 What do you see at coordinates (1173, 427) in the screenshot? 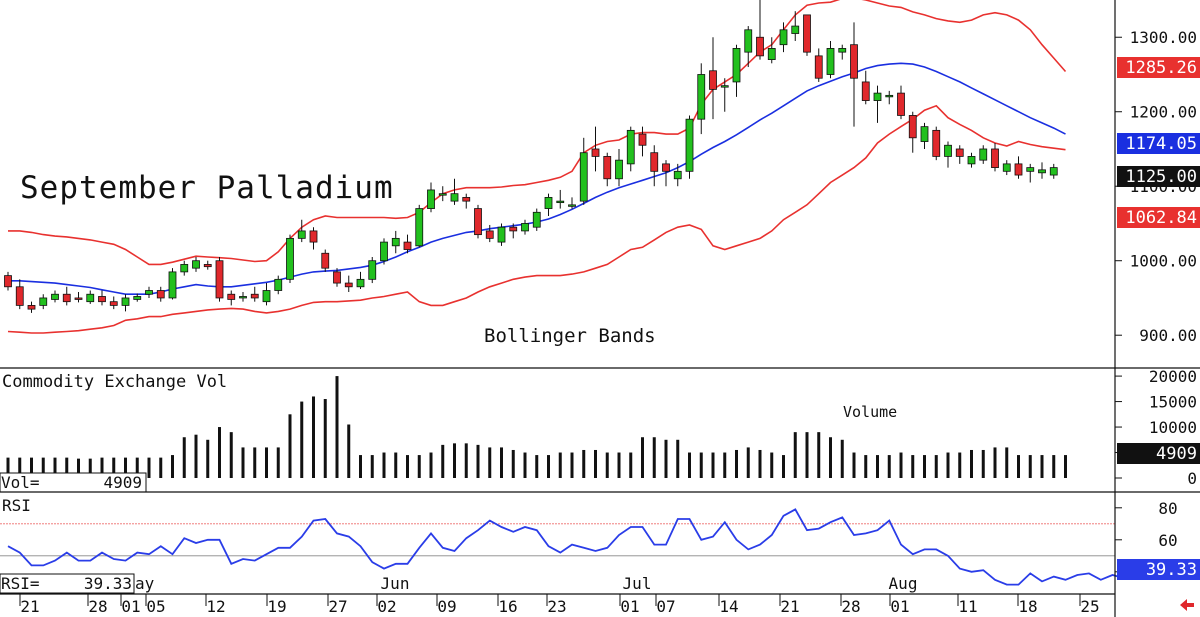
I see `volume-tick-label: 10000` at bounding box center [1173, 427].